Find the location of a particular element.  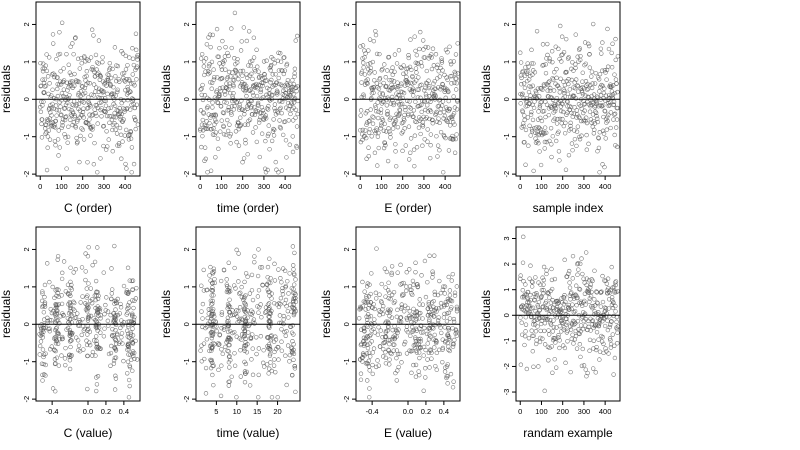

x-axis-title: E (value) is located at coordinates (408, 433).